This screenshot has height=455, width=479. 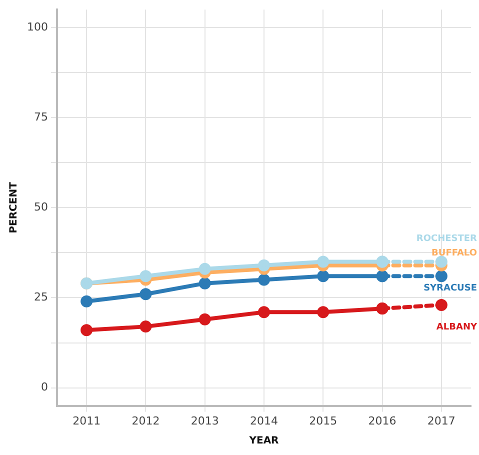 I want to click on series-label: SYRACUSE, so click(x=450, y=288).